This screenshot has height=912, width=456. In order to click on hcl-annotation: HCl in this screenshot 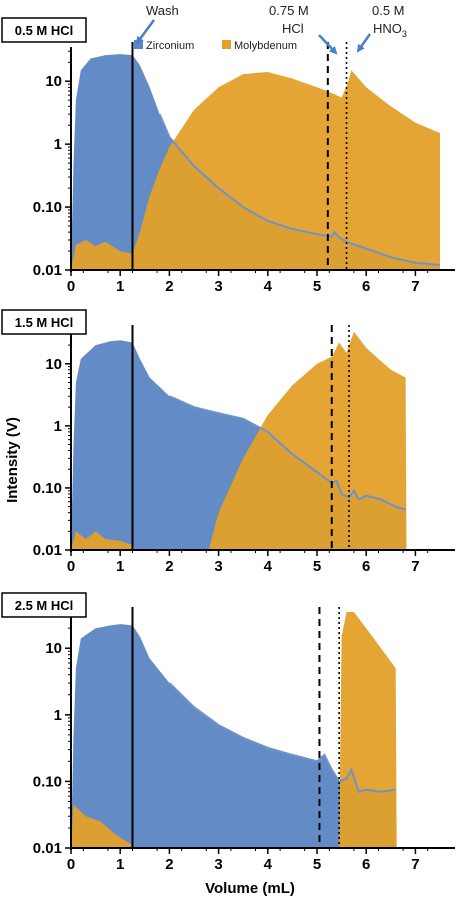, I will do `click(293, 28)`.